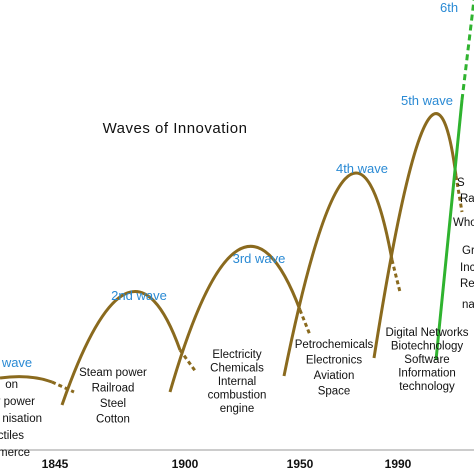 Image resolution: width=474 pixels, height=474 pixels. What do you see at coordinates (427, 100) in the screenshot?
I see `wave-label: 5th wave` at bounding box center [427, 100].